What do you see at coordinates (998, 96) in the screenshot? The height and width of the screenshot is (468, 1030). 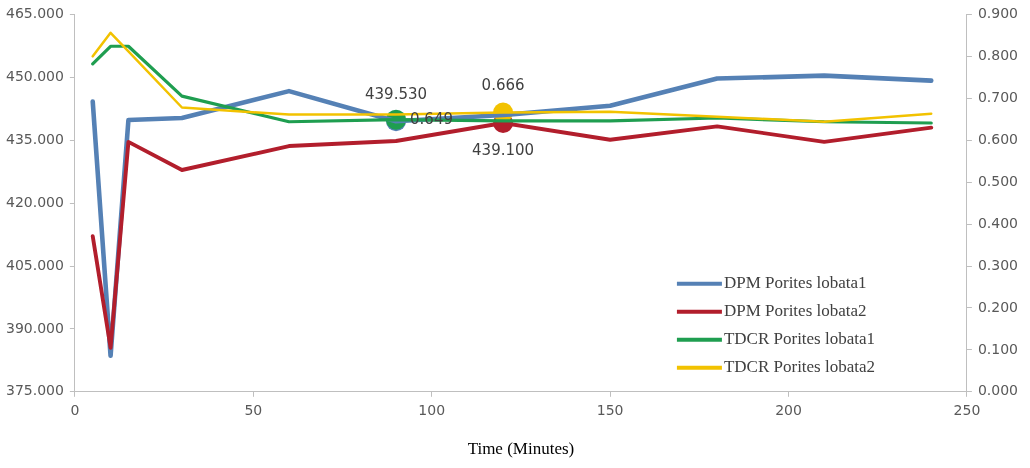 I see `y2-tick-label: 0.700` at bounding box center [998, 96].